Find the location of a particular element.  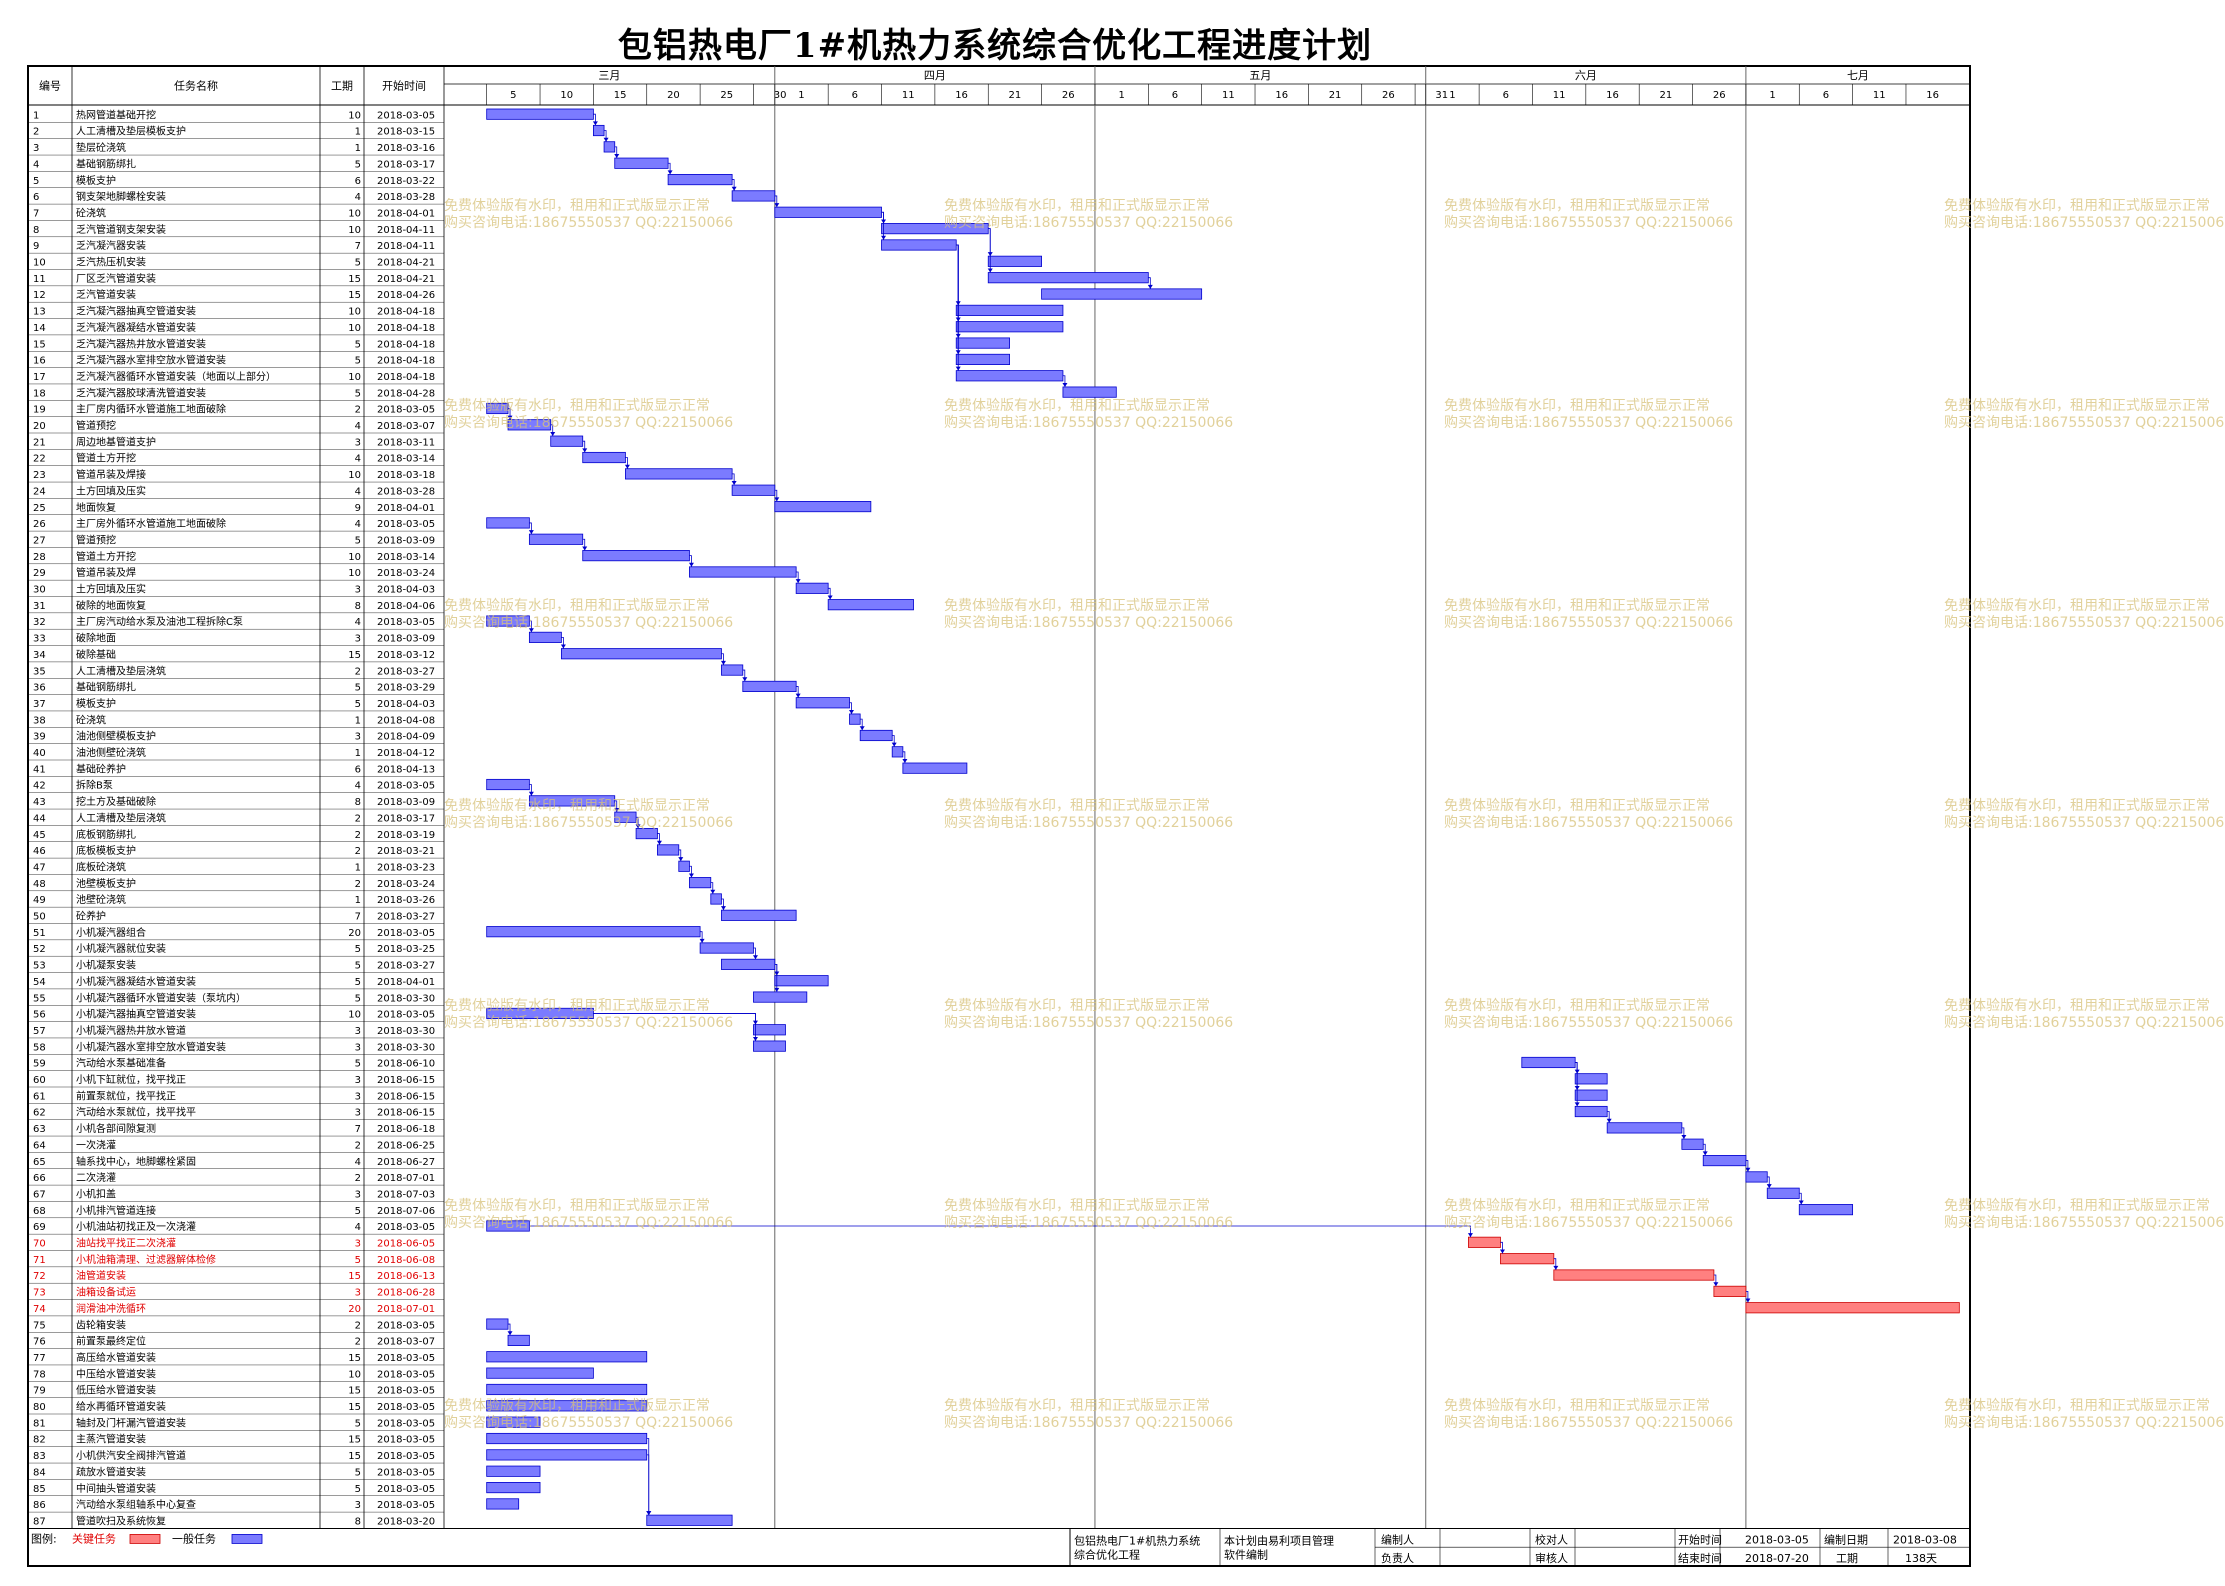

task-id: 18 is located at coordinates (39, 393).